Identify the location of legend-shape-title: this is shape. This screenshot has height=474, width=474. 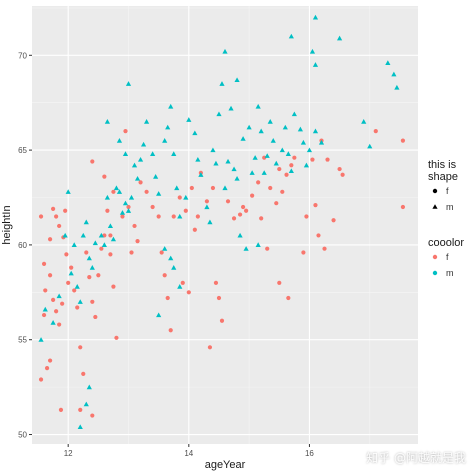
(443, 171).